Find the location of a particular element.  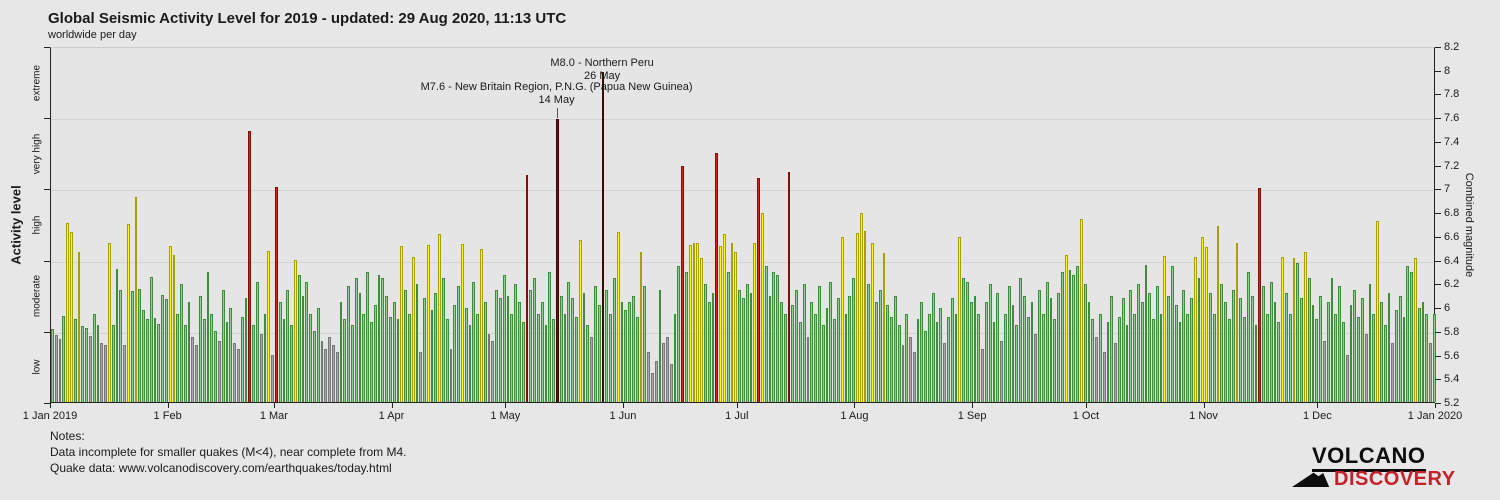

right-axis-tick-label: 7.2 is located at coordinates (1452, 165).